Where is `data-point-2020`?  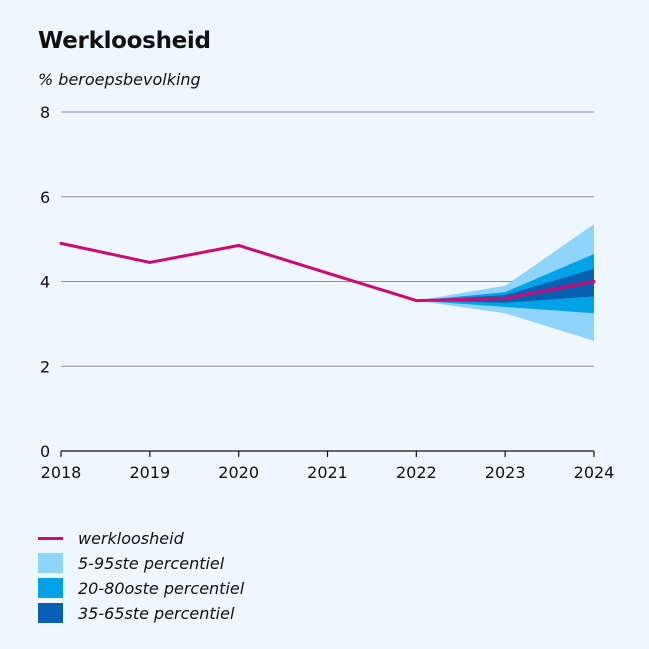
data-point-2020 is located at coordinates (239, 245).